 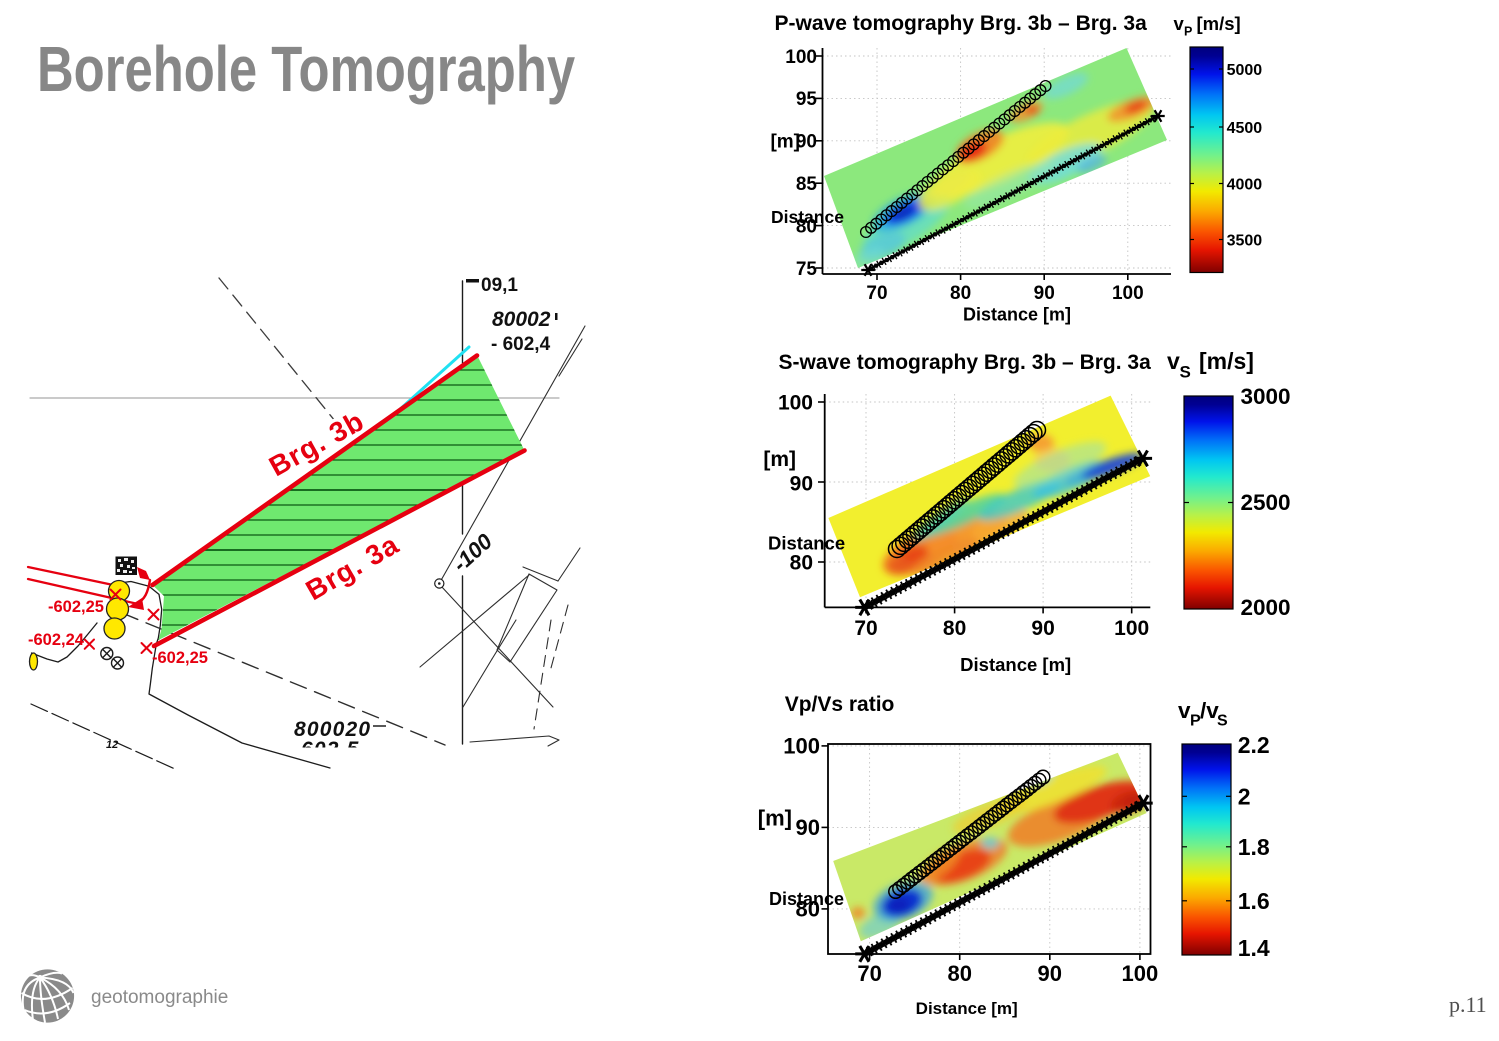 I want to click on svg-text: 1.4, so click(x=1254, y=948).